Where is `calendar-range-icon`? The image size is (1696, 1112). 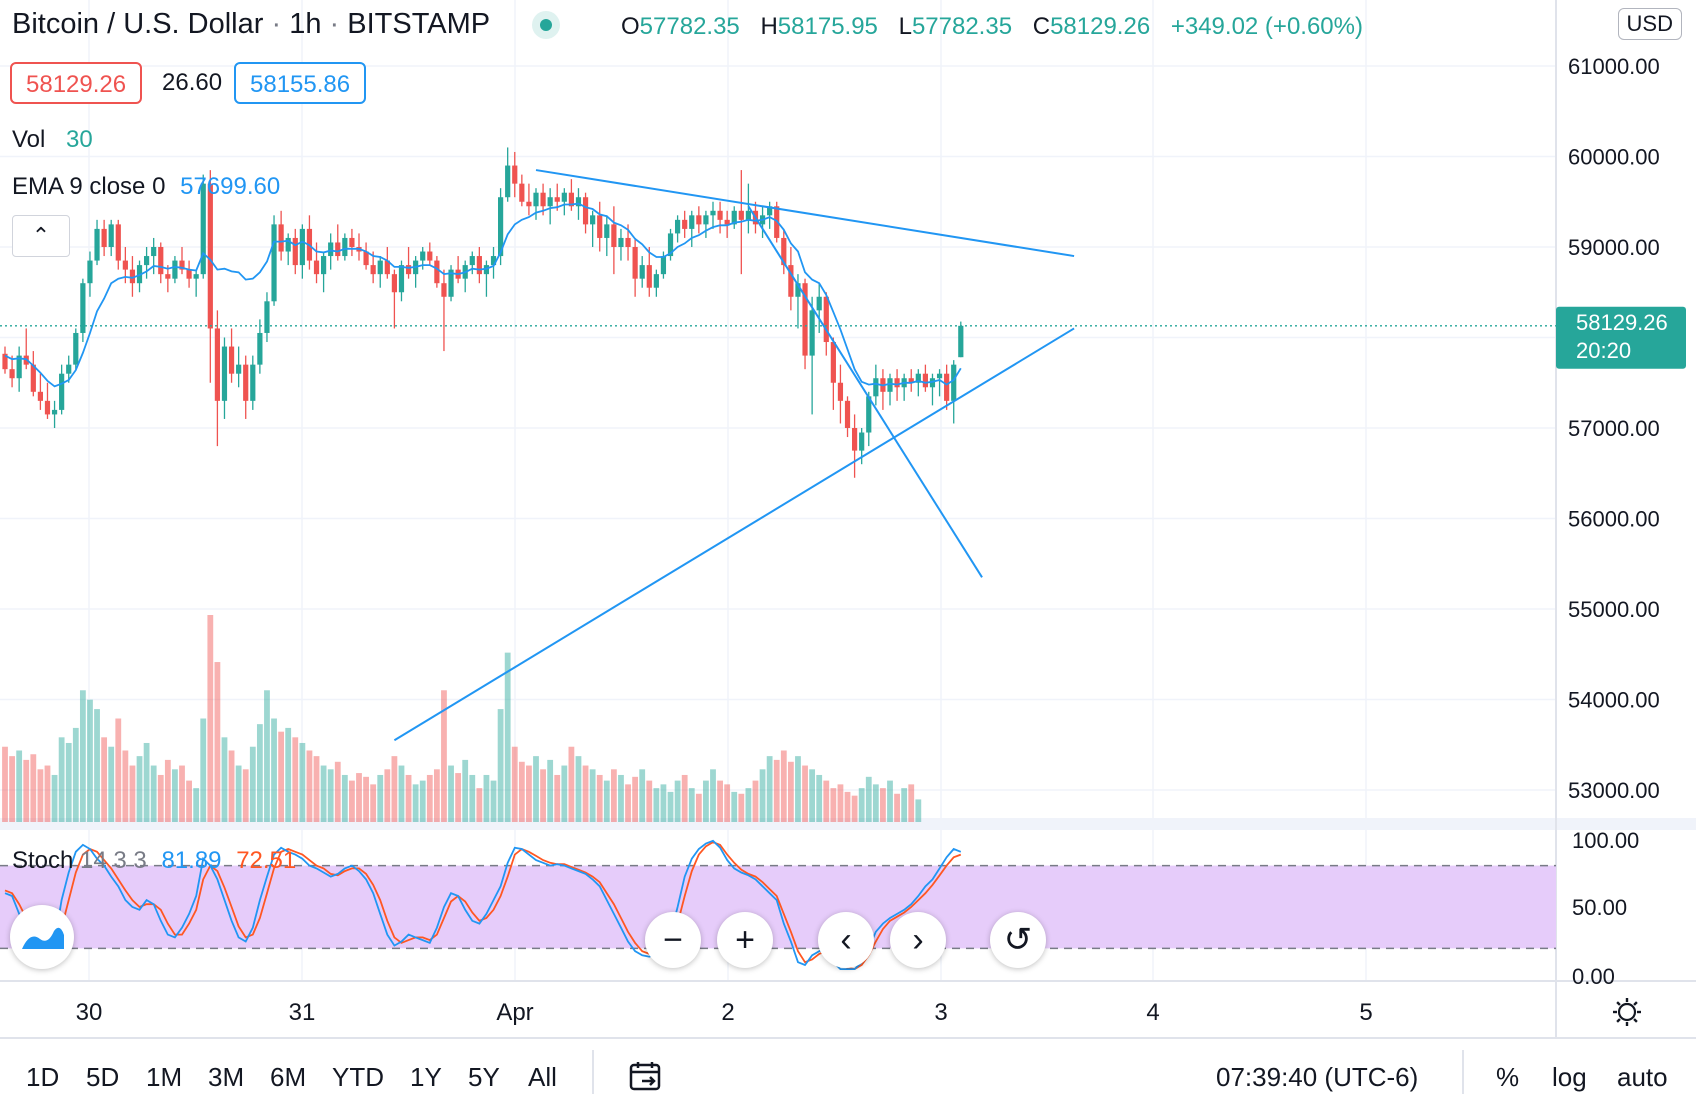
calendar-range-icon is located at coordinates (646, 1078).